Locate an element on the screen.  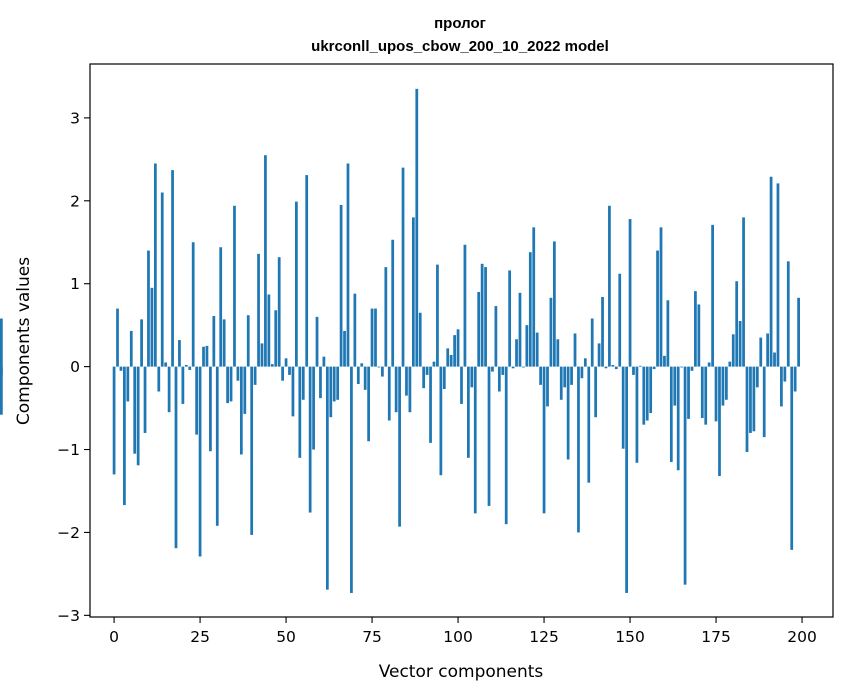
x-tick-label: 175 is located at coordinates (716, 637).